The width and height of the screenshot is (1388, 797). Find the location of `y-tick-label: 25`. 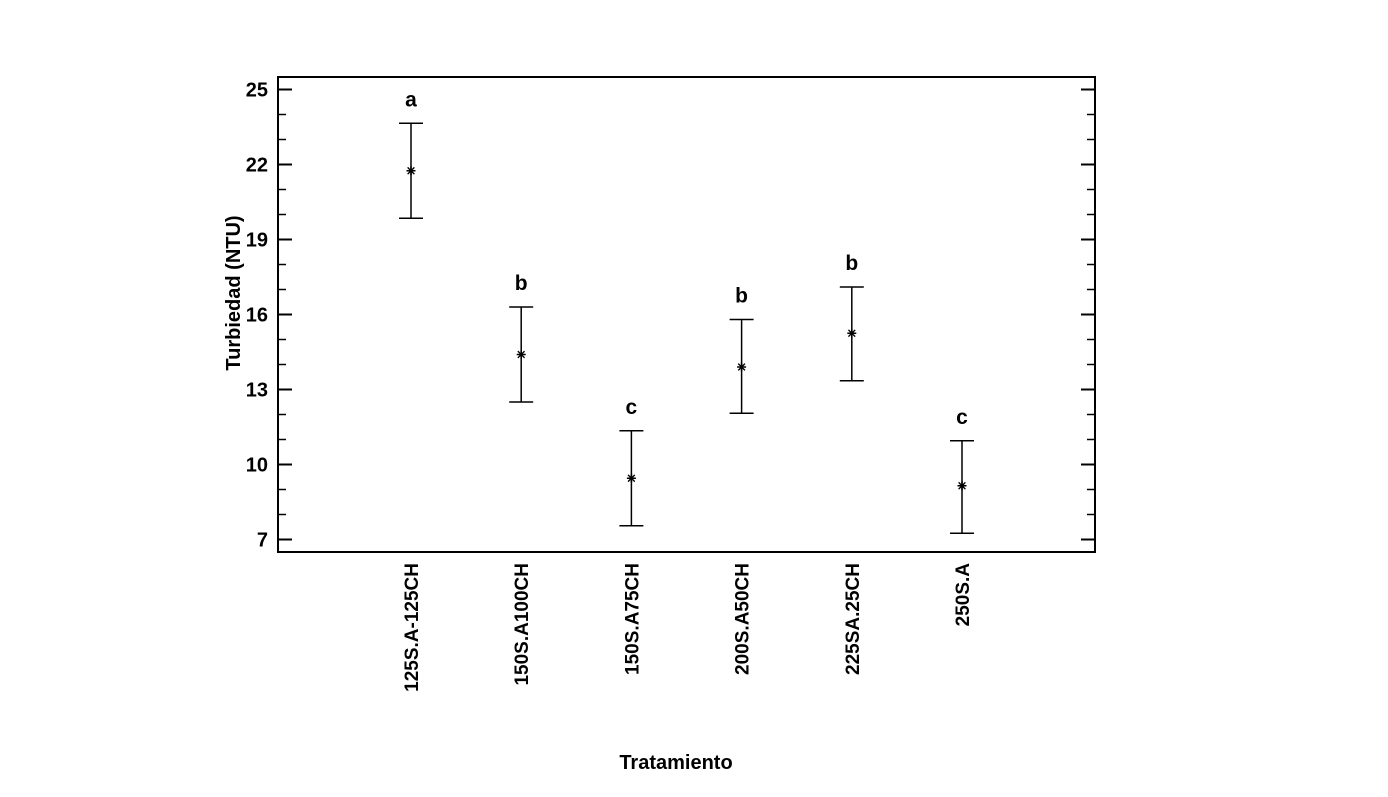

y-tick-label: 25 is located at coordinates (257, 91).